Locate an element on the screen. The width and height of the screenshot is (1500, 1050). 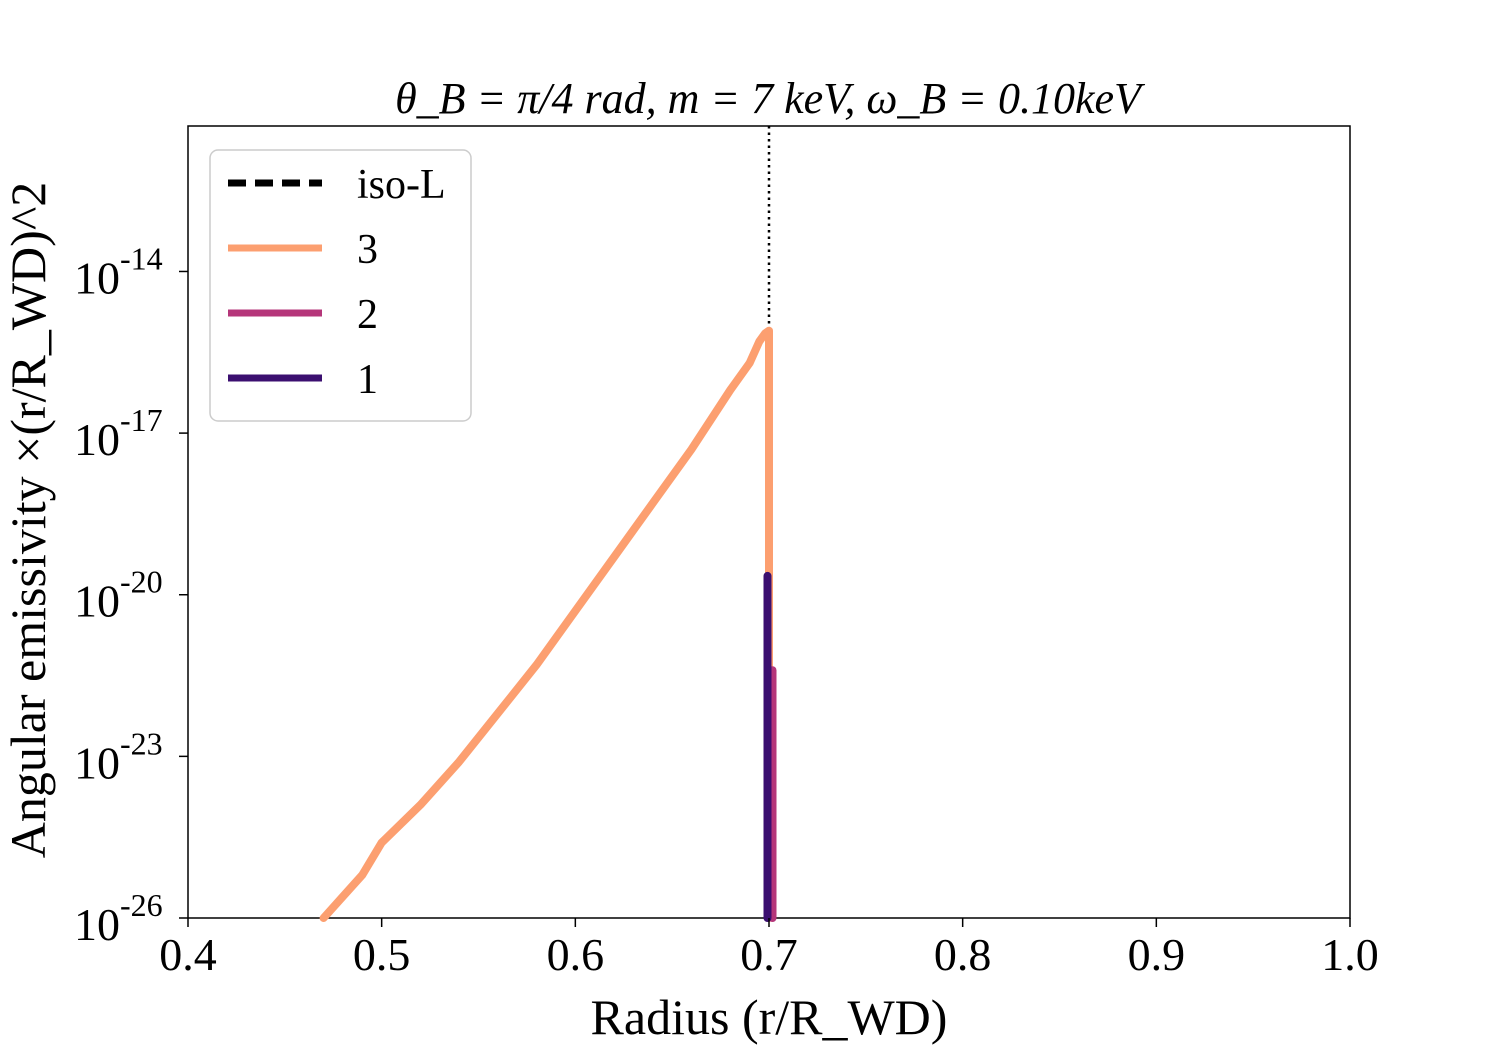
chart-title: θ_B = π/4 rad, m = 7 keV, ω_B = 0.10keV is located at coordinates (770, 98).